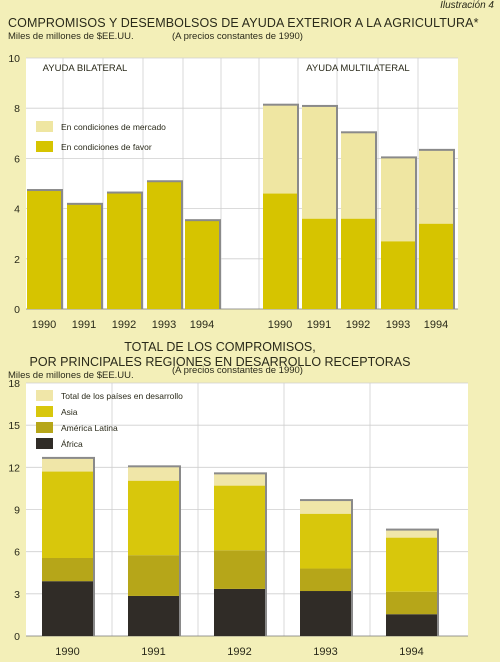  Describe the element at coordinates (84, 256) in the screenshot. I see `chart1-bar-favor-0-1991` at that location.